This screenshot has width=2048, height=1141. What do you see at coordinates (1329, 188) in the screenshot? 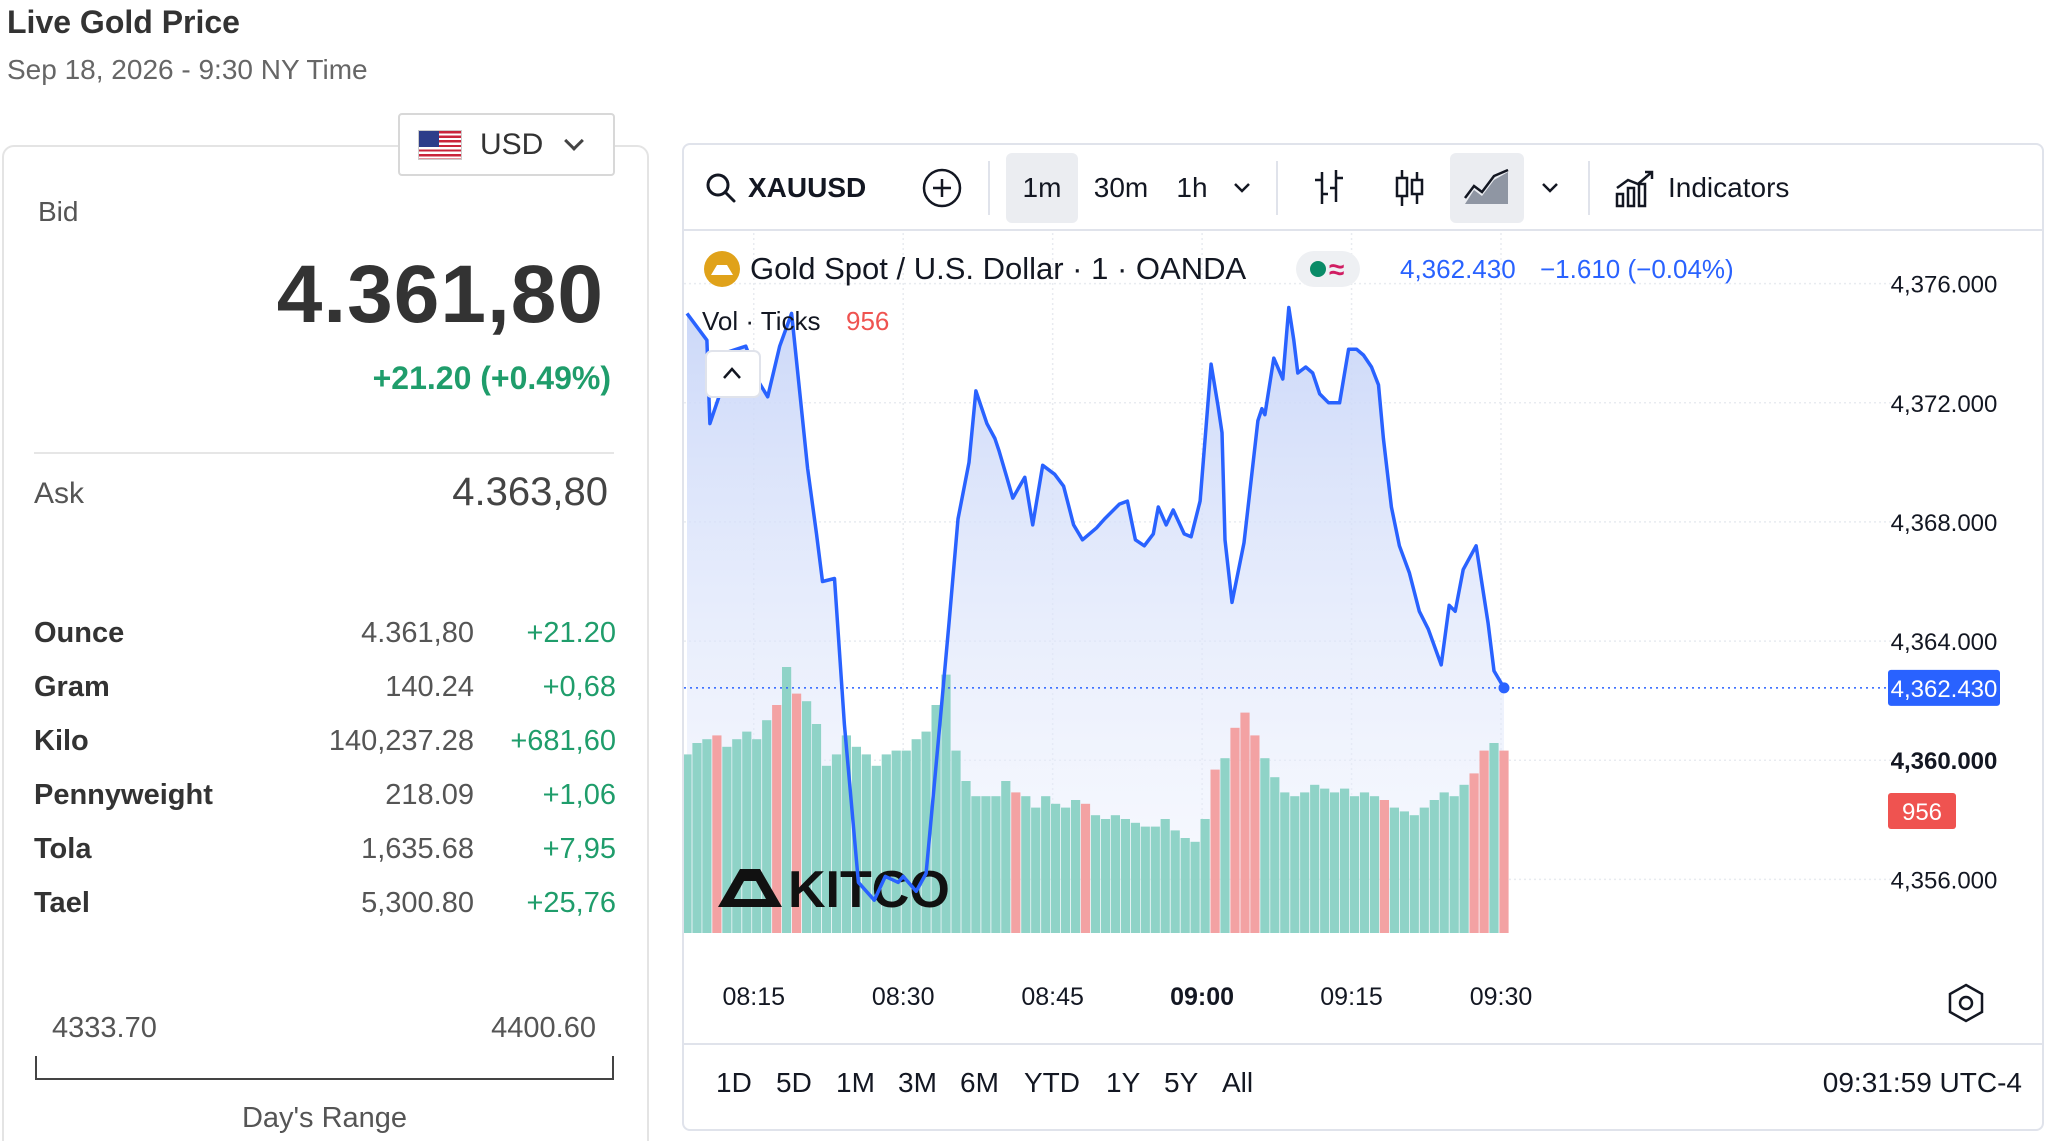
I see `bars-style-button` at bounding box center [1329, 188].